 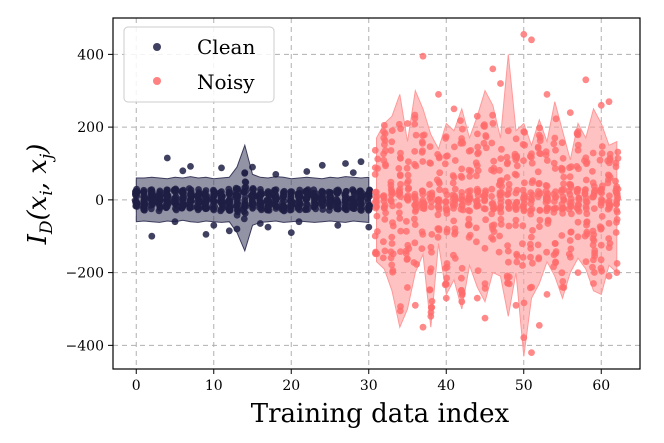 I want to click on y-tick-label: −200, so click(x=85, y=274).